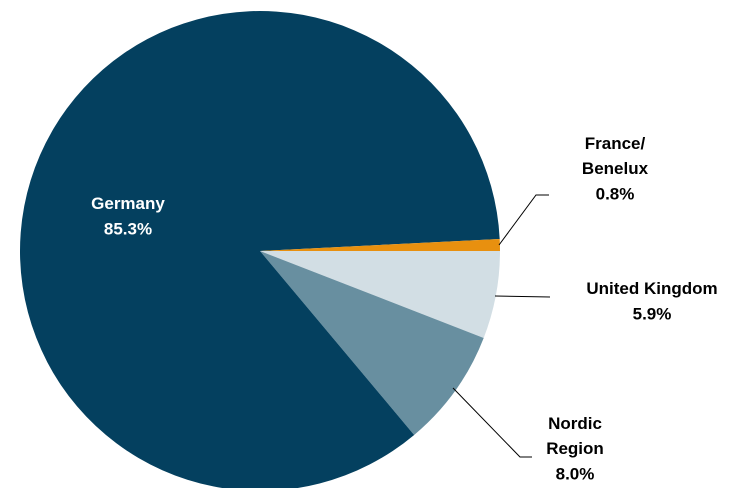  What do you see at coordinates (128, 228) in the screenshot?
I see `value-label: 85.3%` at bounding box center [128, 228].